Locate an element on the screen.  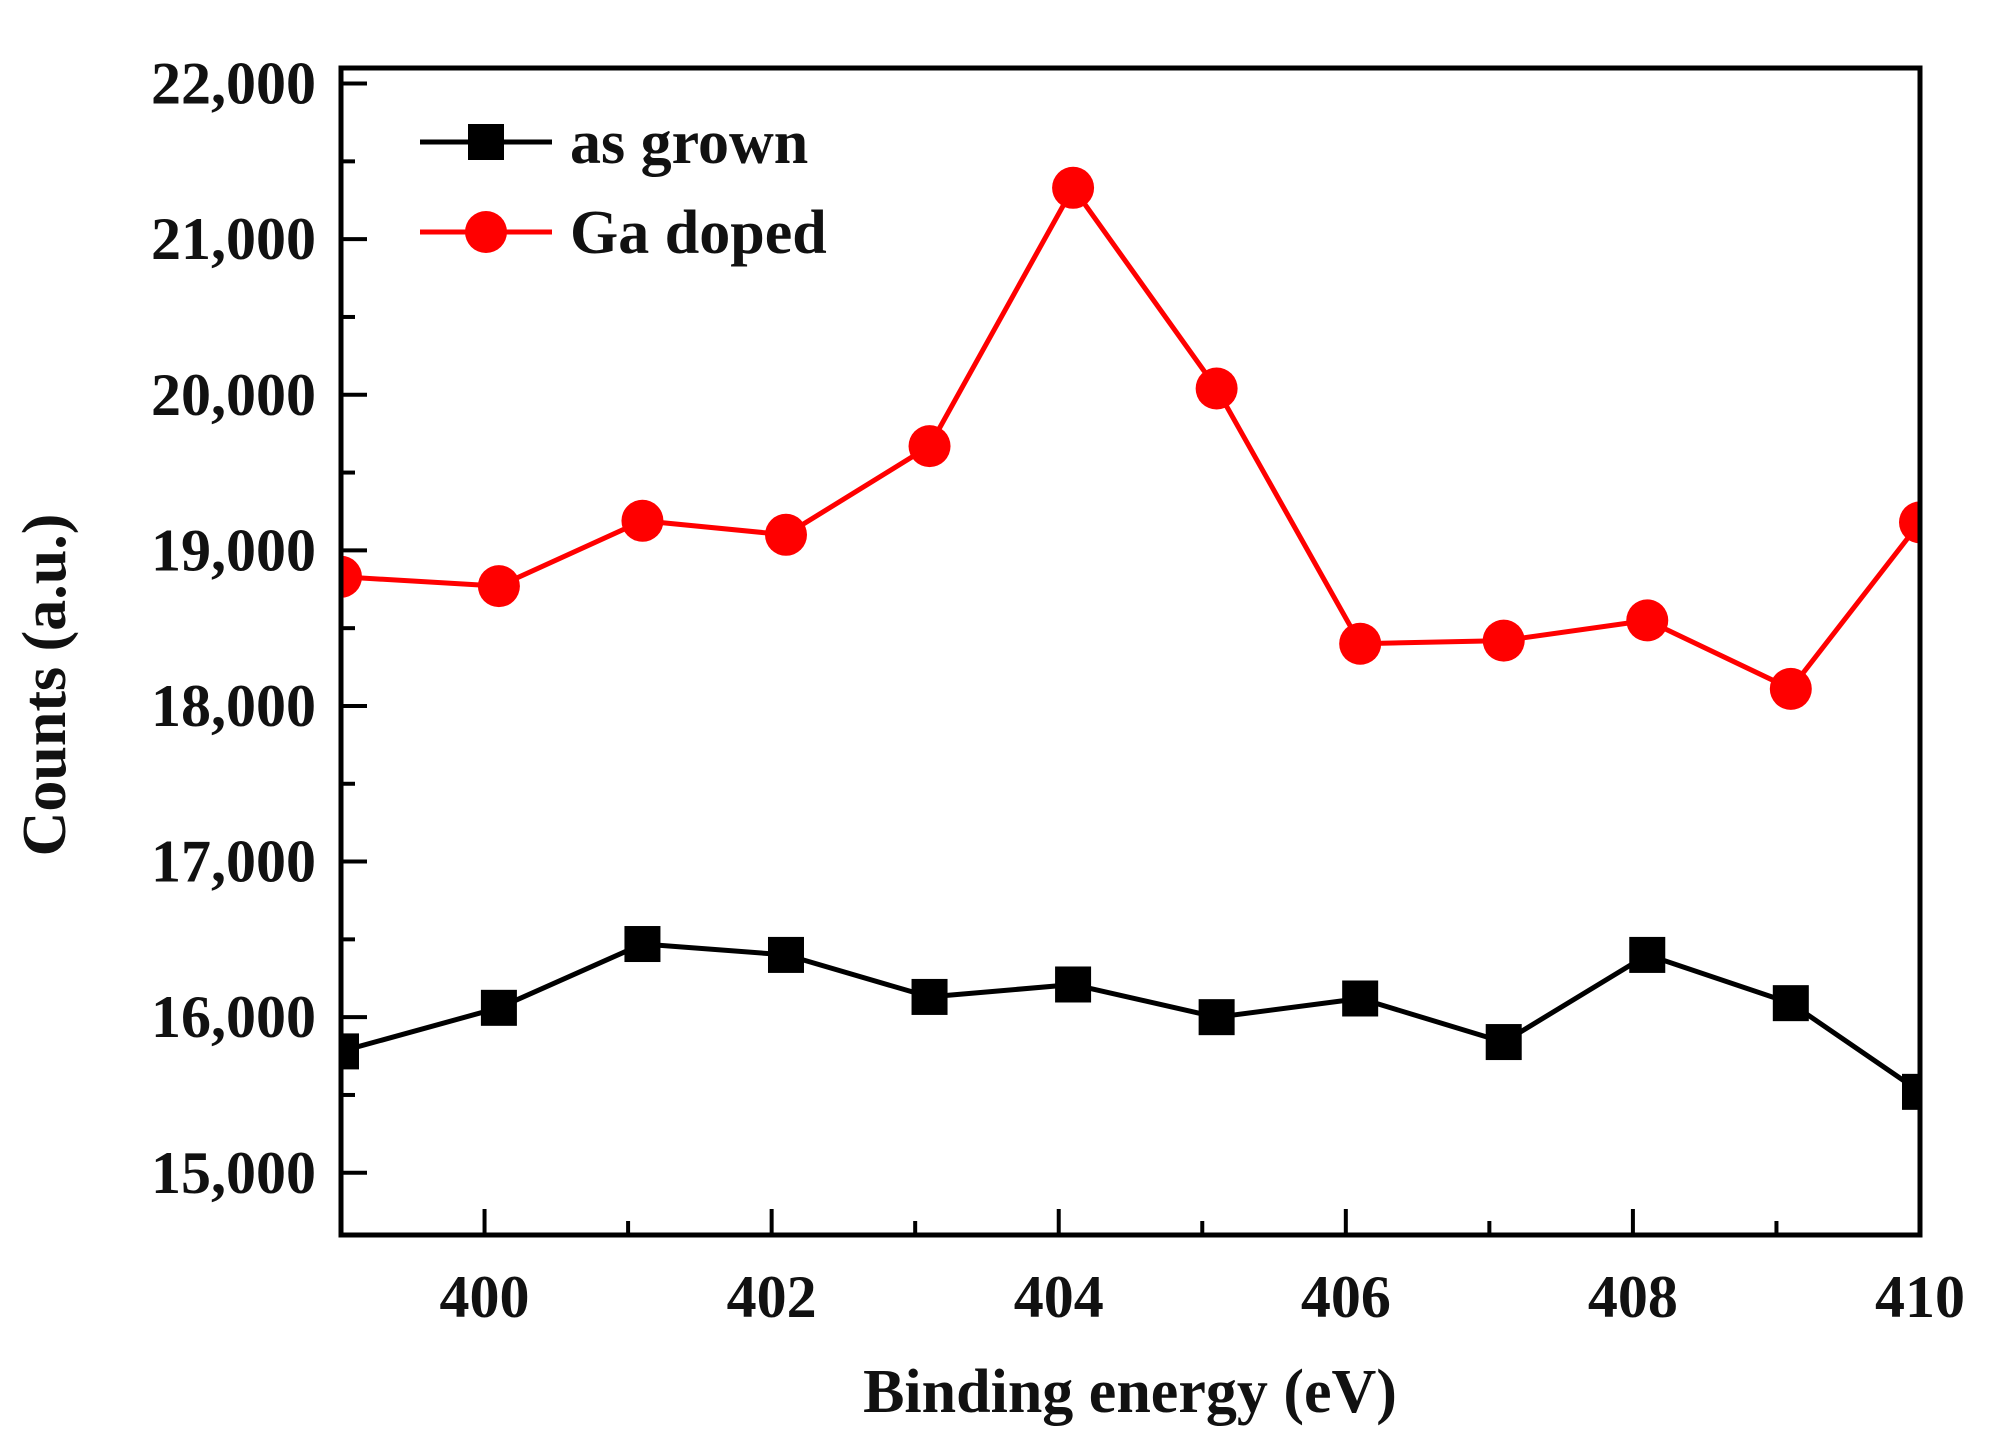
x-tick-label: 408 is located at coordinates (1633, 1297).